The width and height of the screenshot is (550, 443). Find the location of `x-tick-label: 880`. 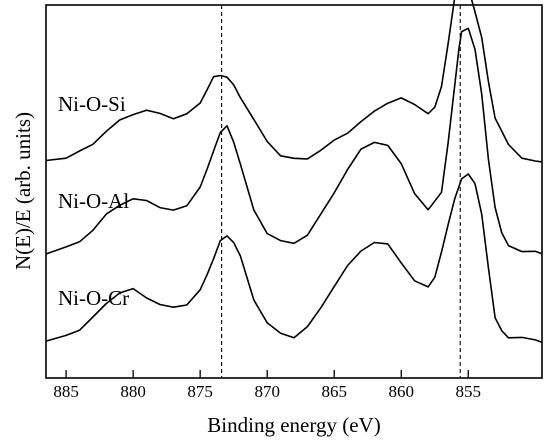

x-tick-label: 880 is located at coordinates (133, 391).